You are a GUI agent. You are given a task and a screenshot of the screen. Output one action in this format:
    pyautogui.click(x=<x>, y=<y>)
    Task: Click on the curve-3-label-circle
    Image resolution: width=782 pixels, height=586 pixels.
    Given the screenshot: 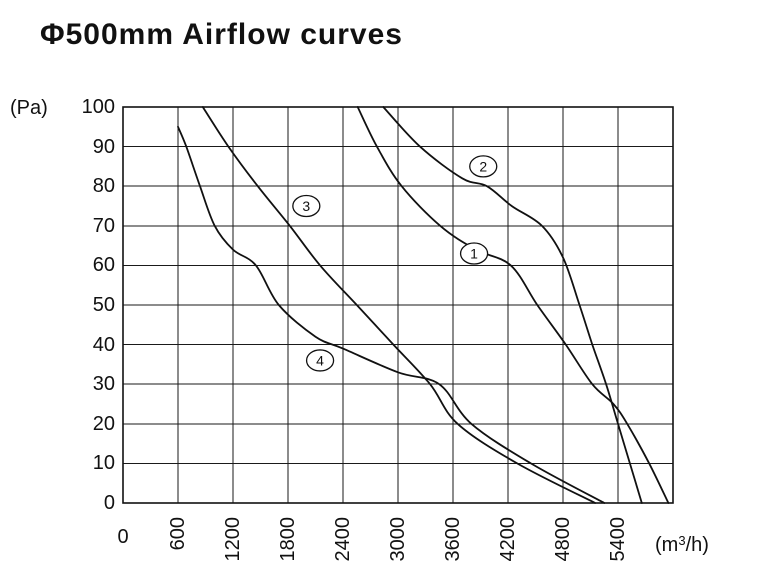 What is the action you would take?
    pyautogui.click(x=306, y=206)
    